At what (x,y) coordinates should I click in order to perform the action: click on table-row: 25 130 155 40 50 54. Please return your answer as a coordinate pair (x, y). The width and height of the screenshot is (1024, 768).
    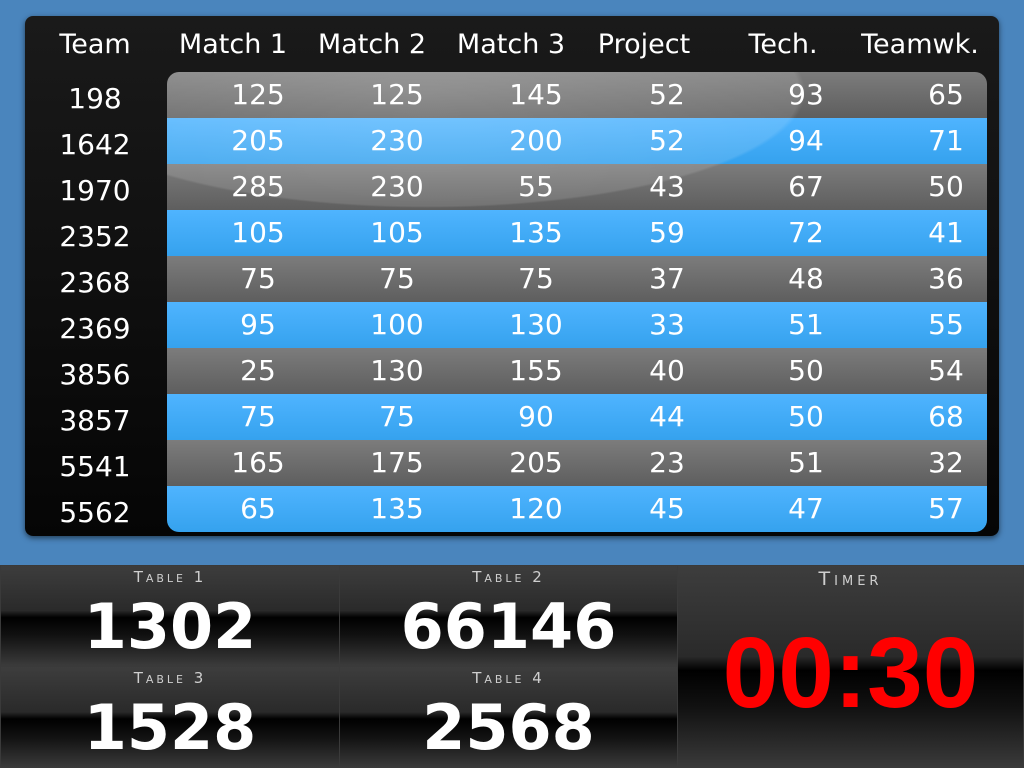
    Looking at the image, I should click on (577, 371).